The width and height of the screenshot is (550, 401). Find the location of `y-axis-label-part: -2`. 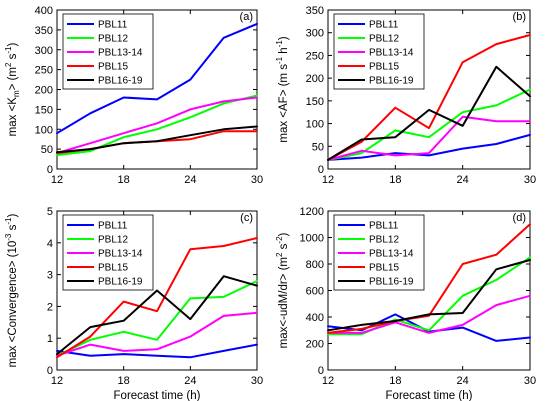

y-axis-label-part: -2 is located at coordinates (279, 240).